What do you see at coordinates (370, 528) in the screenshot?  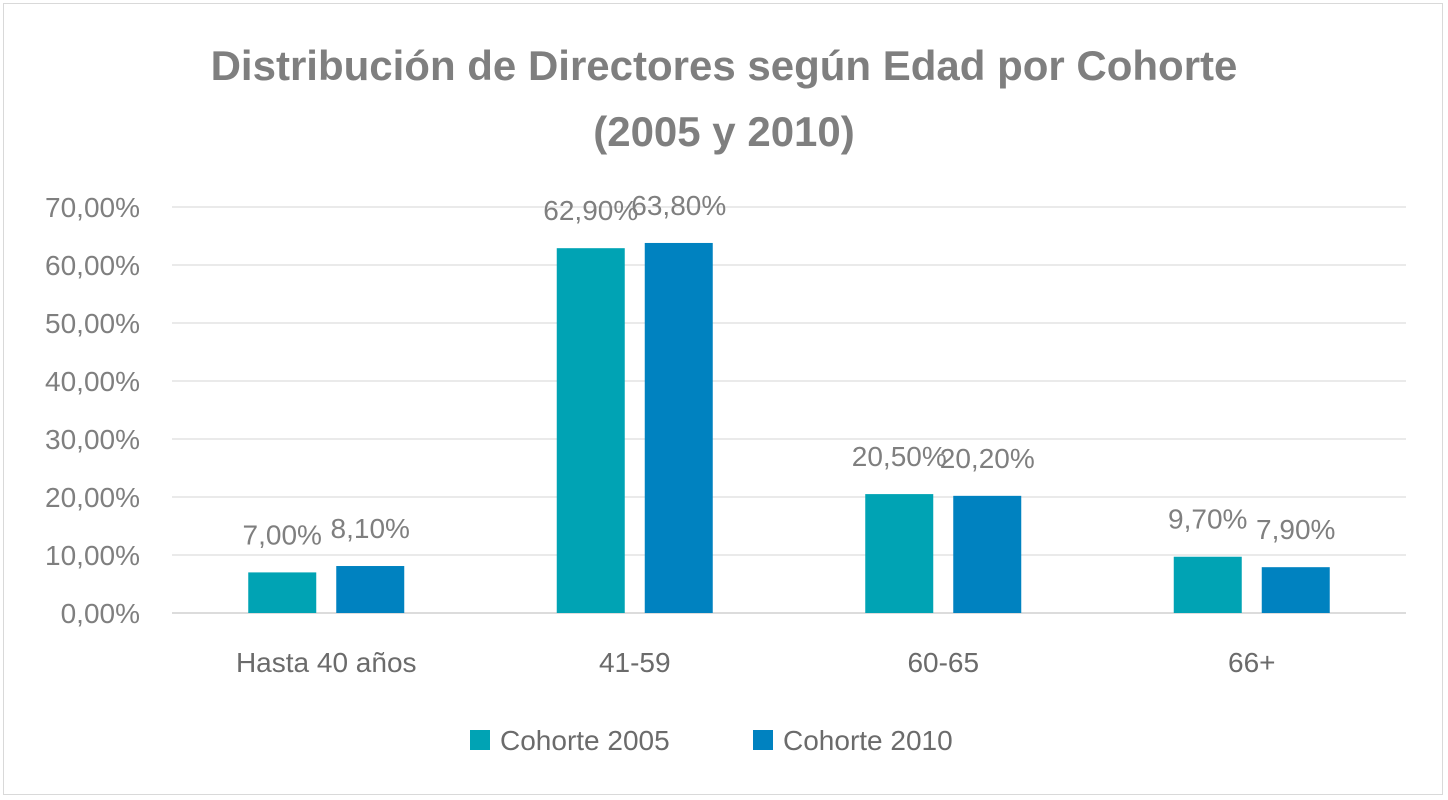 I see `data-label: 8,10%` at bounding box center [370, 528].